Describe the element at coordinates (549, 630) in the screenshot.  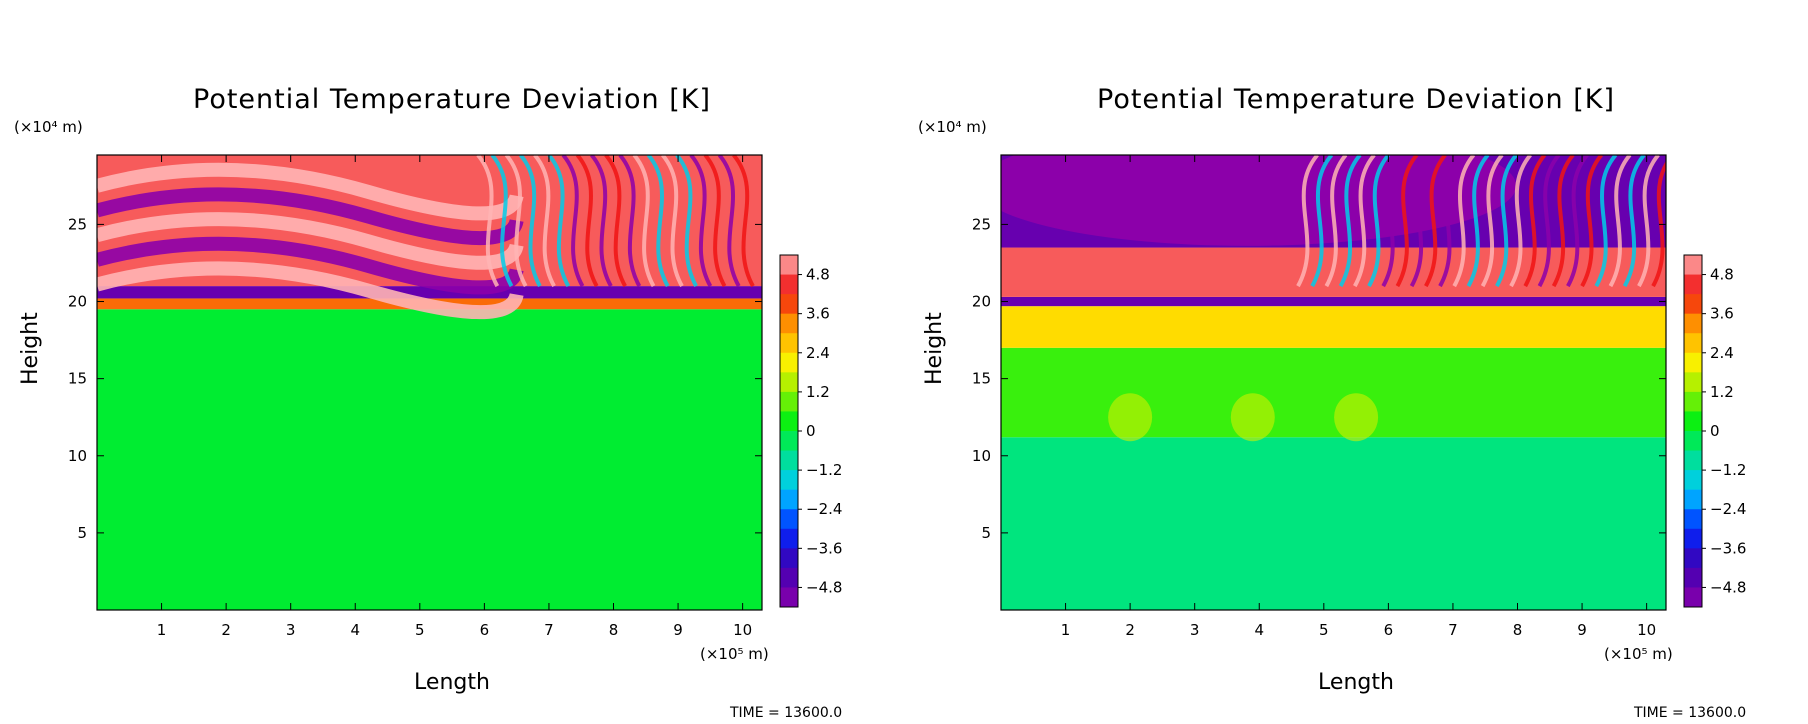
I see `x-tick-label: 7` at that location.